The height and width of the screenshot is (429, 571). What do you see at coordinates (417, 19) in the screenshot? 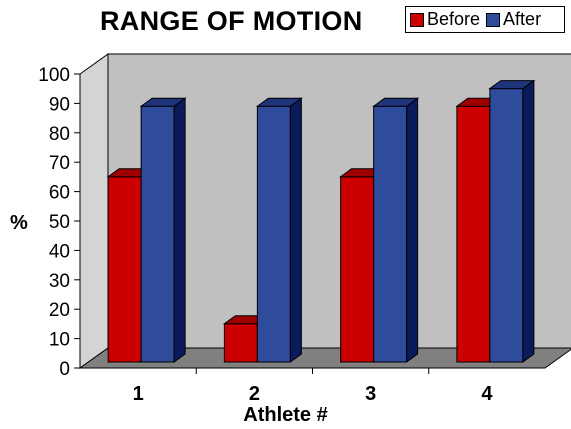
I see `legend-swatch-before` at bounding box center [417, 19].